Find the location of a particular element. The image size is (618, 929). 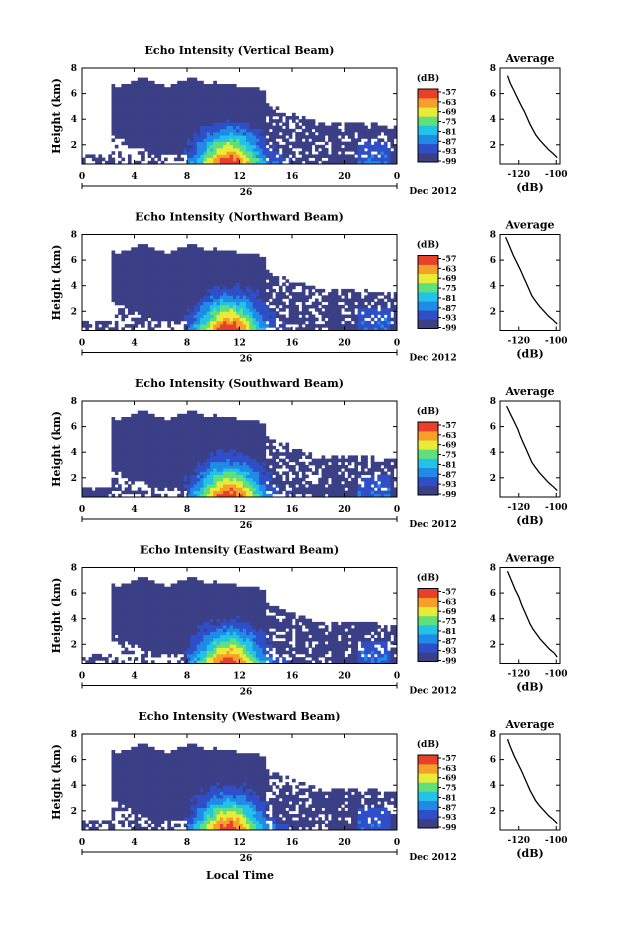

x-tick-label: 0 is located at coordinates (82, 177).